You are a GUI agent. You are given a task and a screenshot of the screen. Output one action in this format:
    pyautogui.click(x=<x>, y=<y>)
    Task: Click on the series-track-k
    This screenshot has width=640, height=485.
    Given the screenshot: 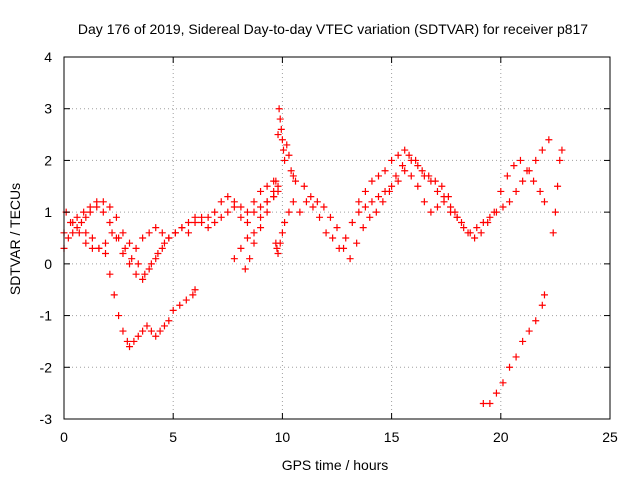 What is the action you would take?
    pyautogui.click(x=408, y=183)
    